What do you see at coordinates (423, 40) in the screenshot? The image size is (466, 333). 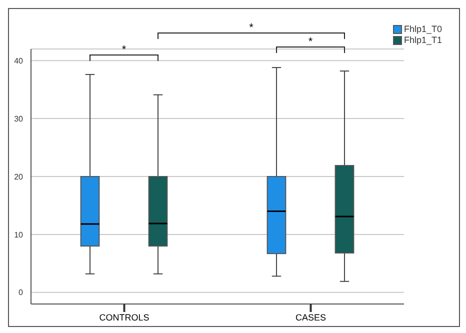 I see `legend-label: Fhlp1_T1` at bounding box center [423, 40].